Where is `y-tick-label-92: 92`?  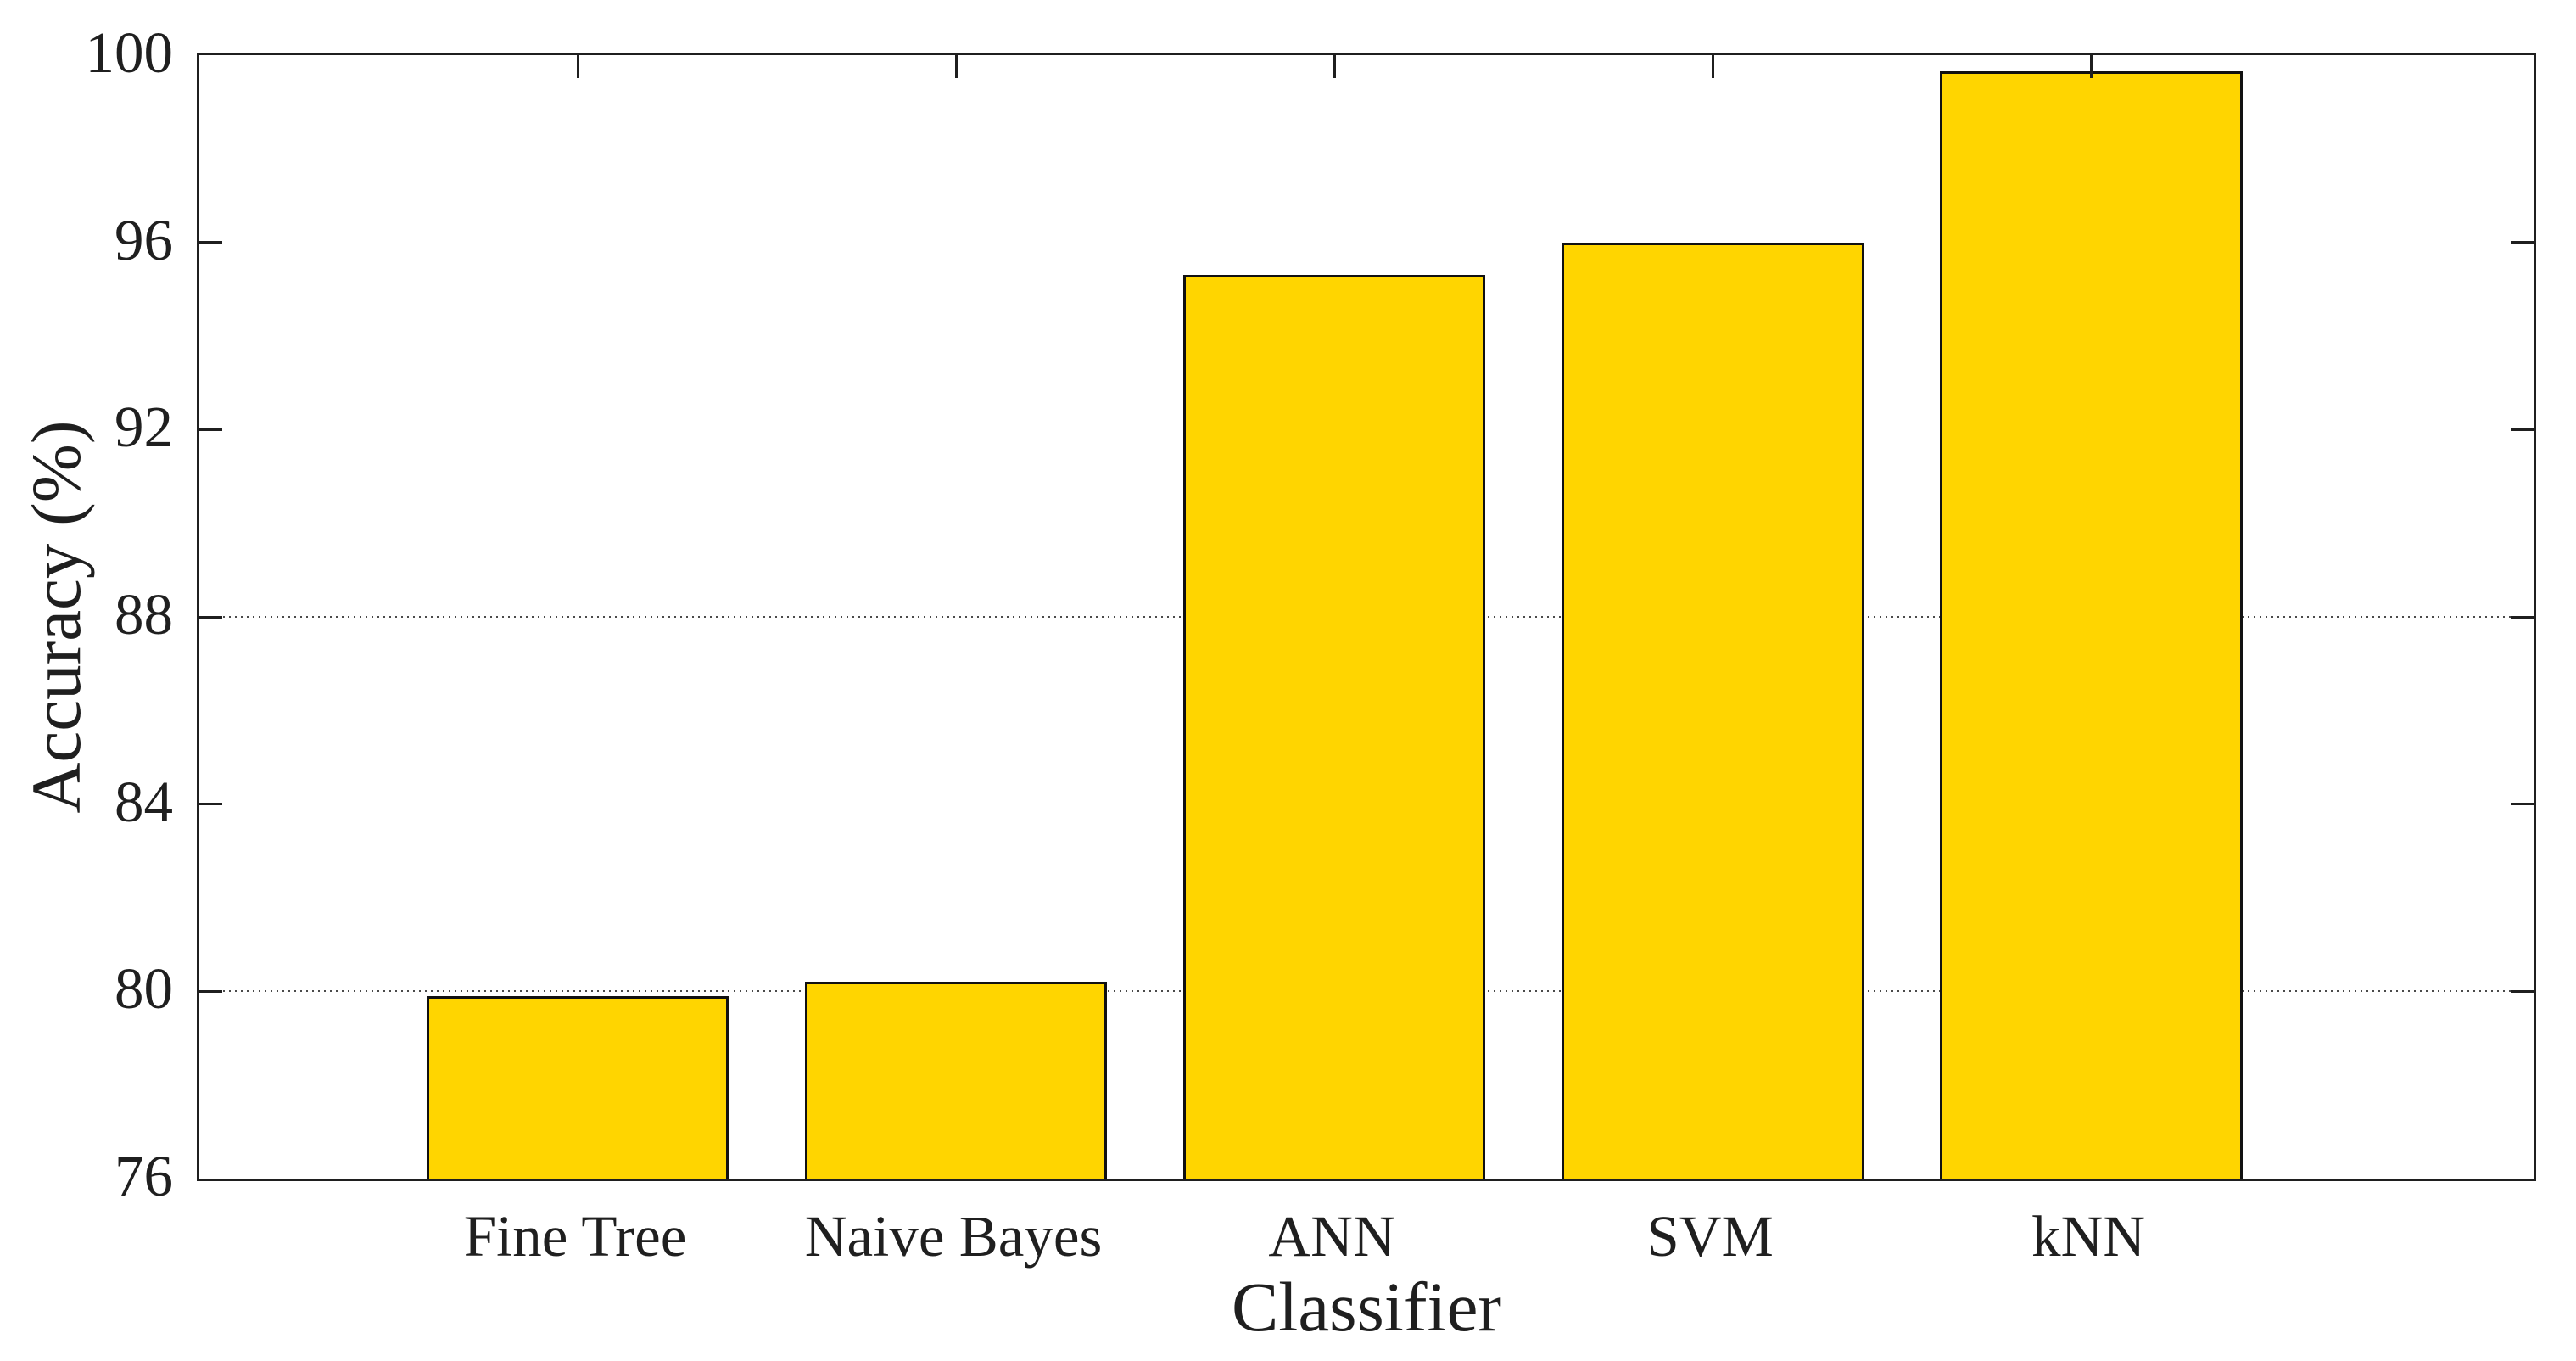 y-tick-label-92: 92 is located at coordinates (144, 427).